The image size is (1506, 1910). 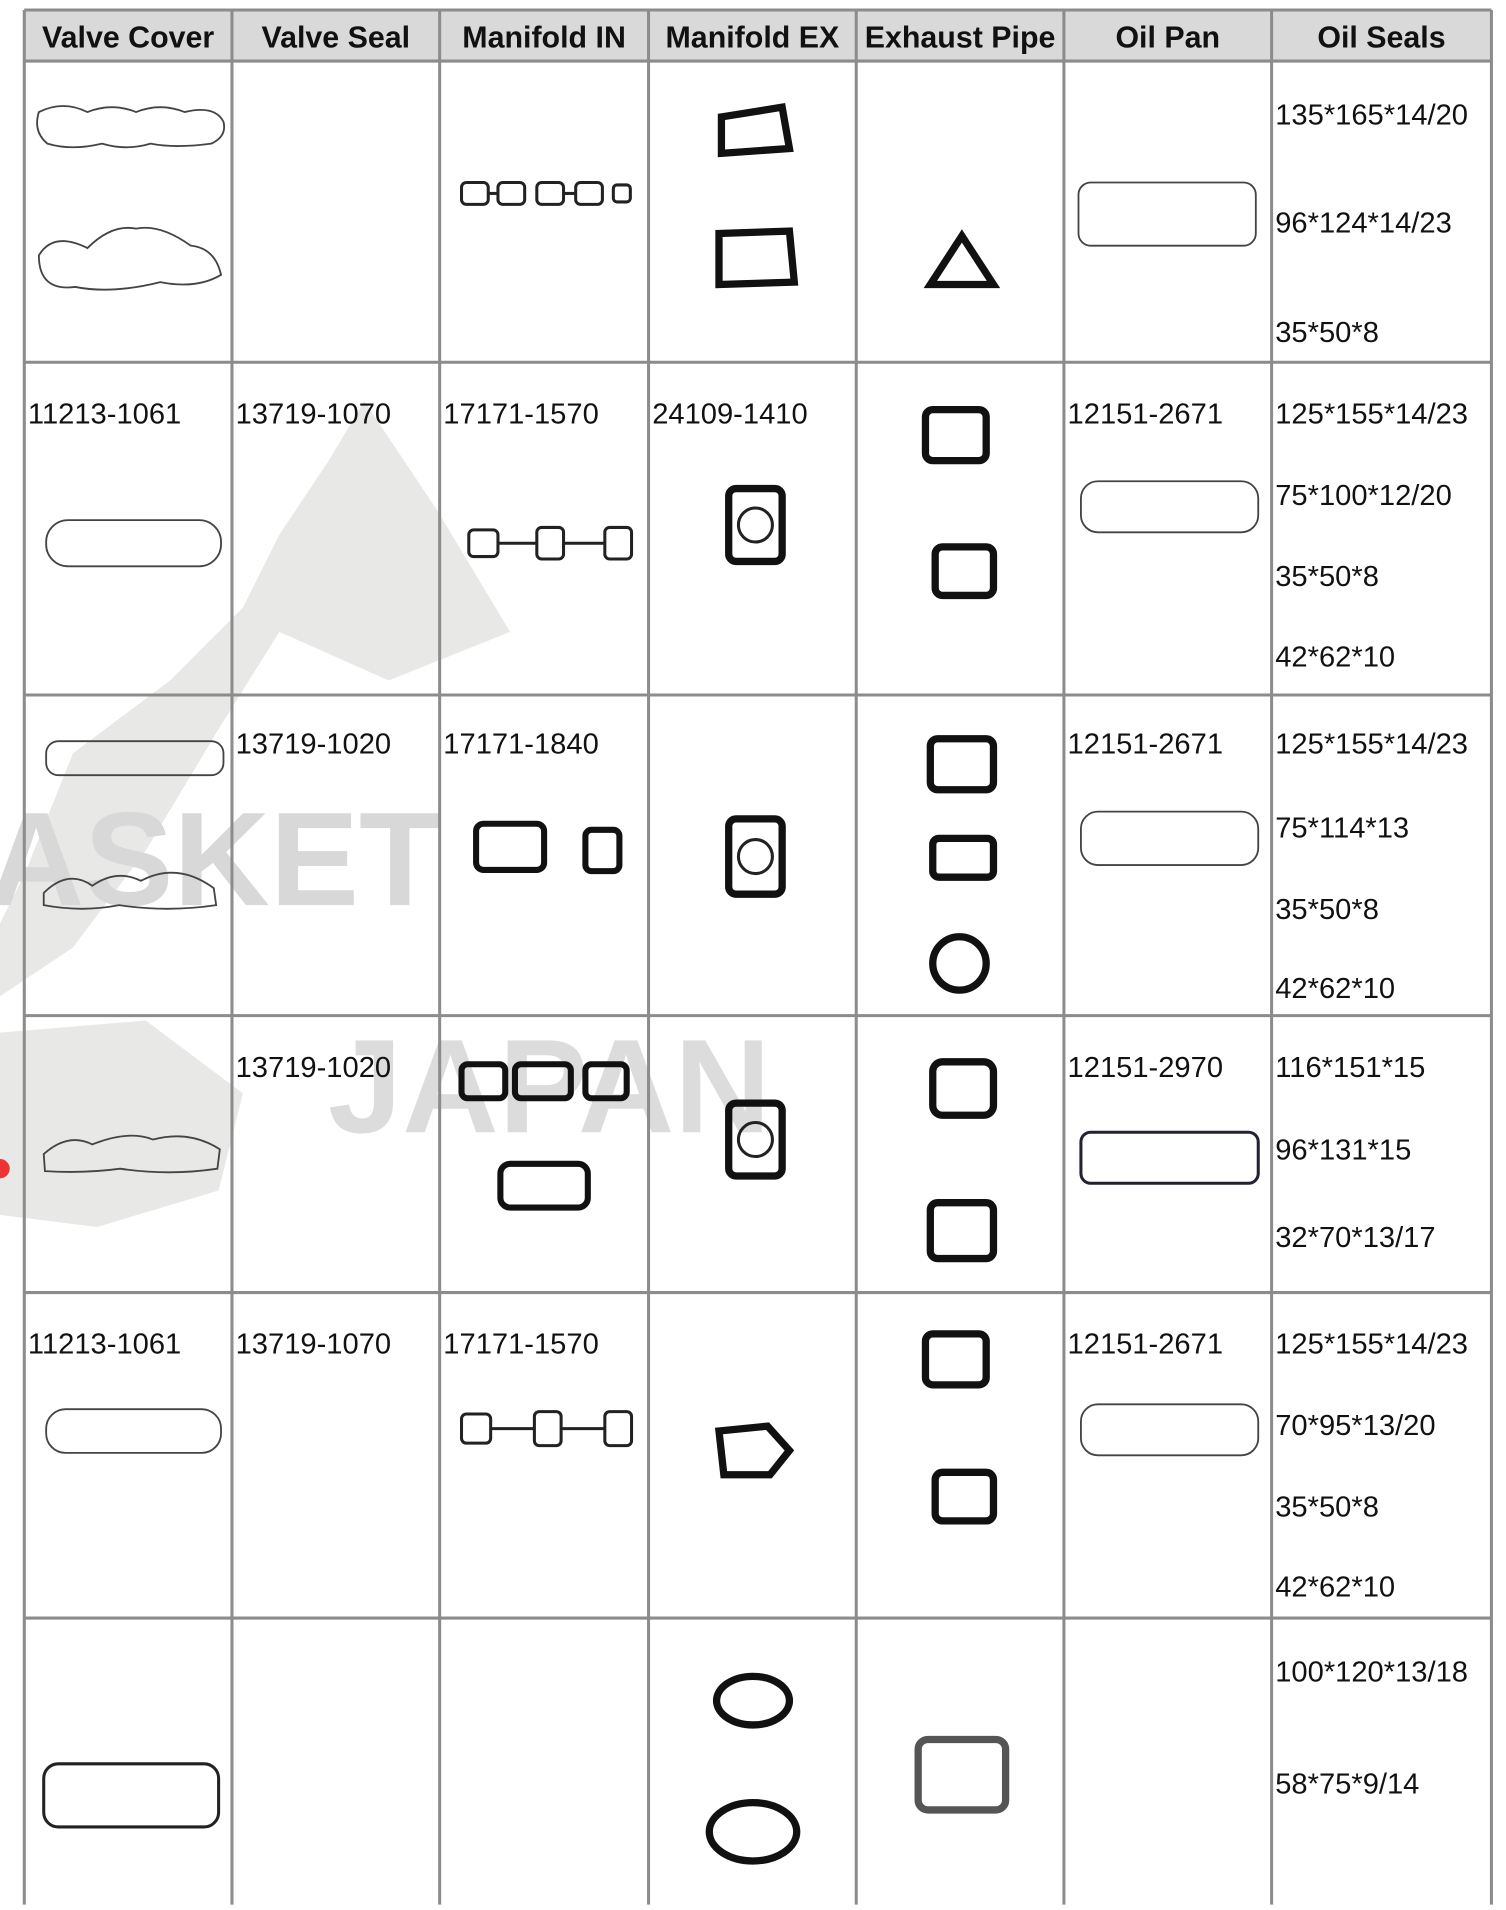 I want to click on watermark-dot, so click(x=5, y=1168).